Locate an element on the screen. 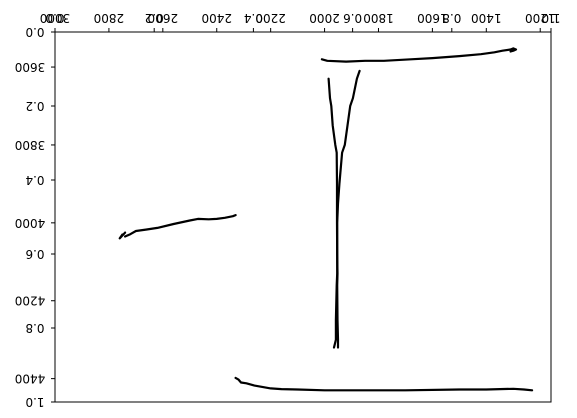 This screenshot has width=577, height=418. trajectory-xtick-label: 2600 is located at coordinates (163, 18).